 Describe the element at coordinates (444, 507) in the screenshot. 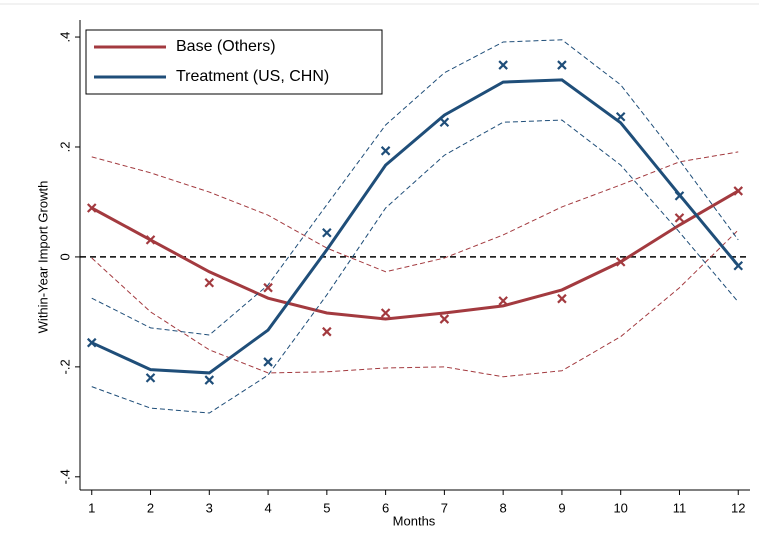

I see `x-tick-label: 7` at that location.